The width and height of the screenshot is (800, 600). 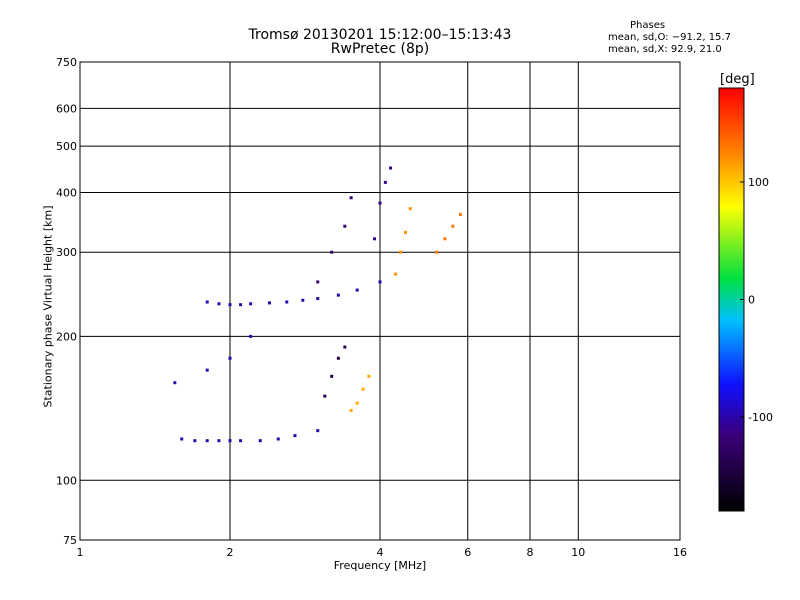 I want to click on stats-heading: Phases, so click(x=648, y=25).